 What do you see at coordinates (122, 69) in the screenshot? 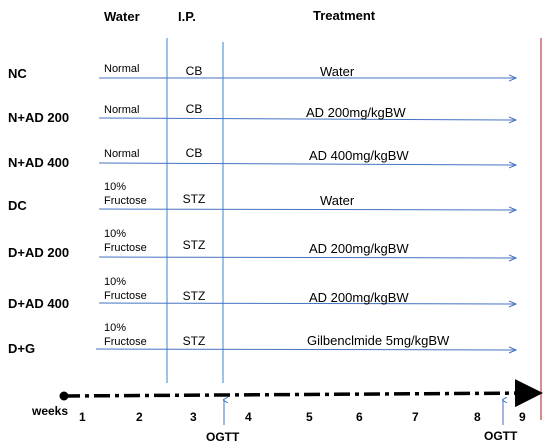
I see `water-nc: Normal` at bounding box center [122, 69].